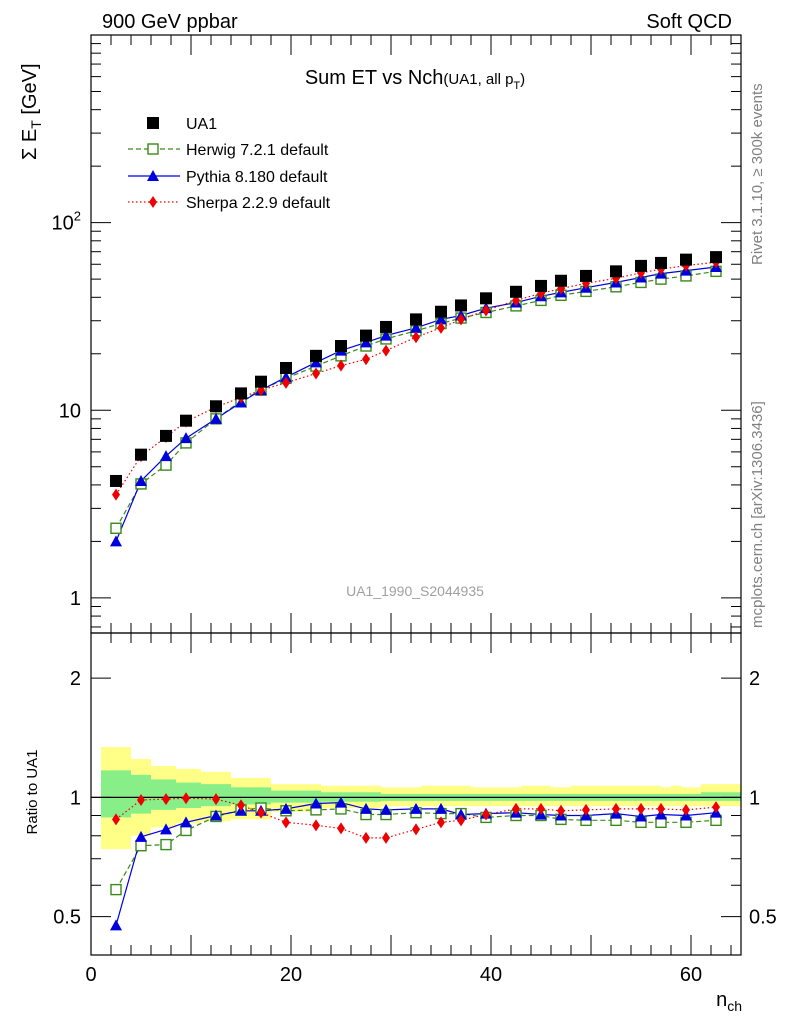 Image resolution: width=786 pixels, height=1024 pixels. Describe the element at coordinates (415, 79) in the screenshot. I see `main-title: Sum ET vs Nch(UA1, all pT)` at that location.